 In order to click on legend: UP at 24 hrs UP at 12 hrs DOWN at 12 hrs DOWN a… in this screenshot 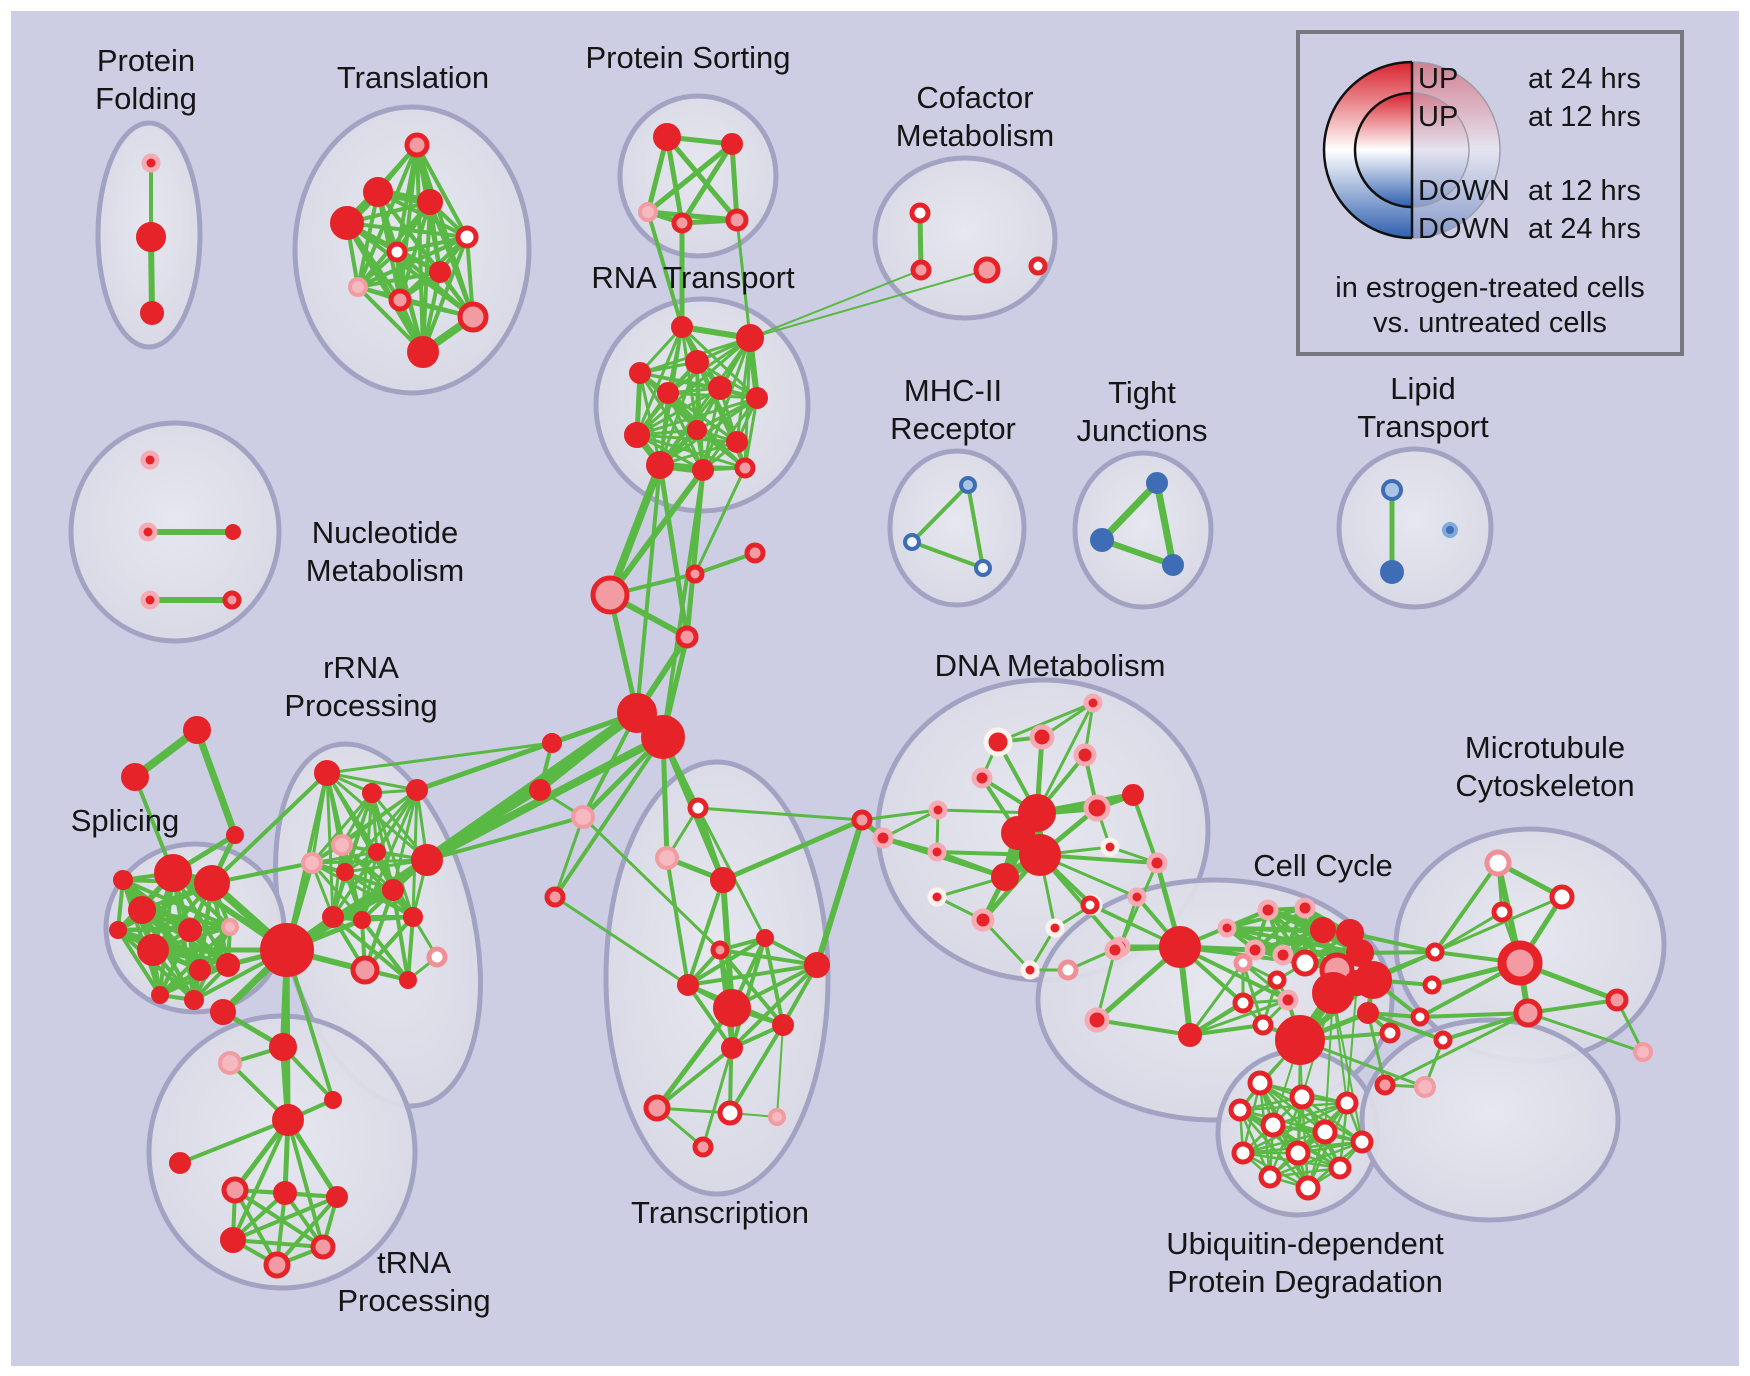, I will do `click(1490, 193)`.